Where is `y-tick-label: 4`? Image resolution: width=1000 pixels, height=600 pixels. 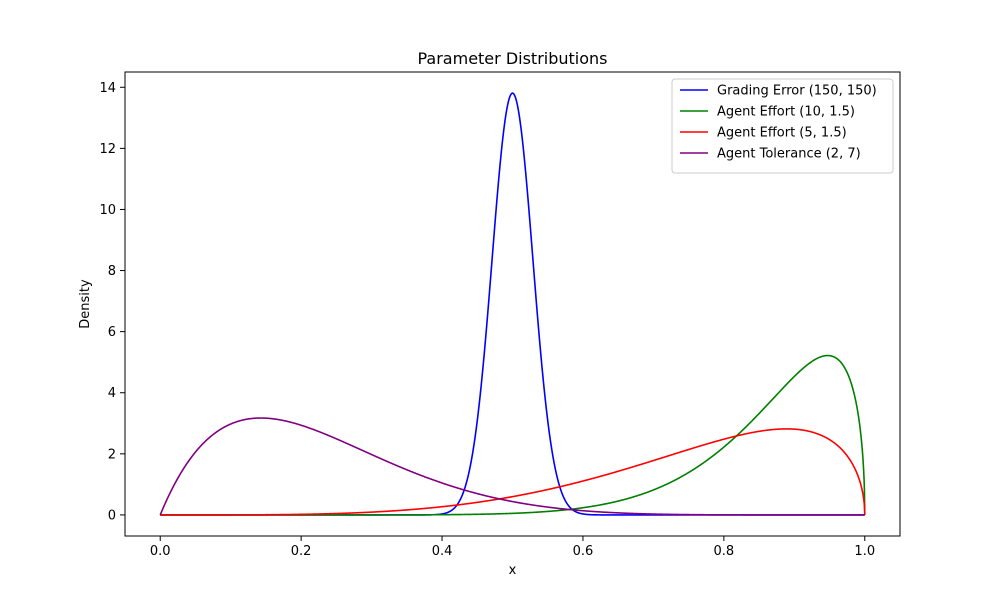
y-tick-label: 4 is located at coordinates (112, 393).